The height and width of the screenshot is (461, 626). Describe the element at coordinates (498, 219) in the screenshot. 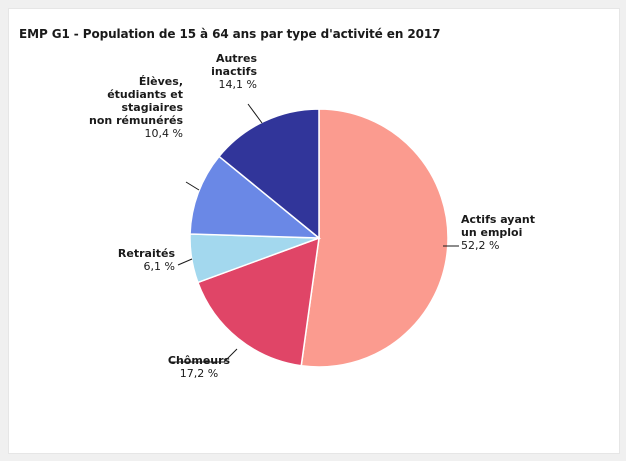

I see `slice-name-label: Actifs ayant` at that location.